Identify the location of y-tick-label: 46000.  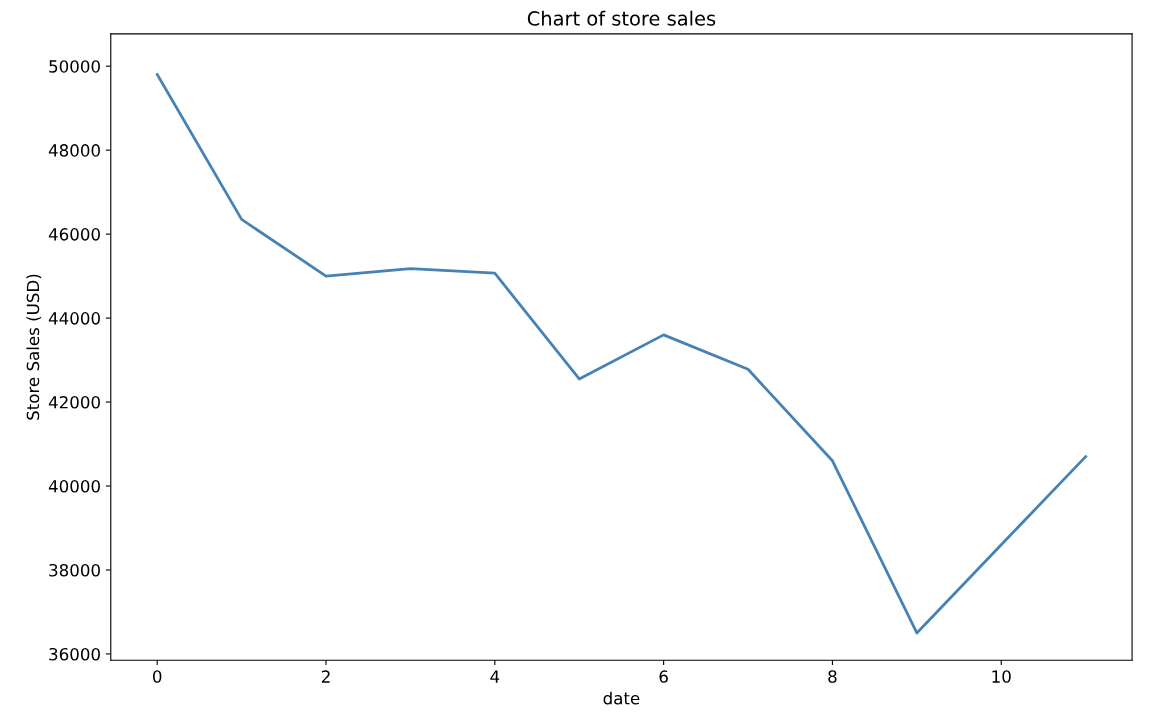
(74, 234).